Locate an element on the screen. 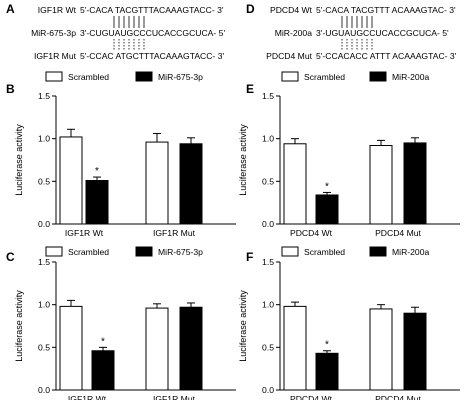  seq-label-wt: IGF1R Wt is located at coordinates (56, 10).